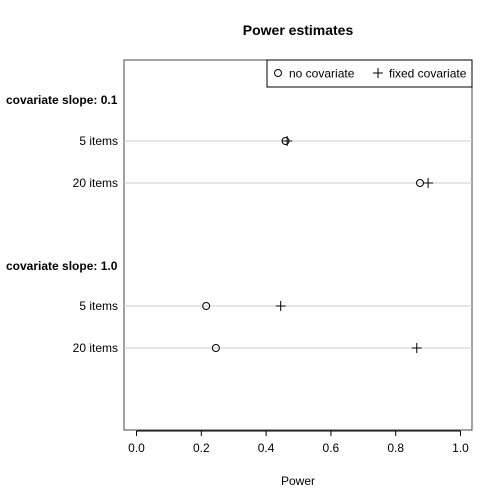 The height and width of the screenshot is (504, 504). What do you see at coordinates (298, 481) in the screenshot?
I see `x-axis-label: Power` at bounding box center [298, 481].